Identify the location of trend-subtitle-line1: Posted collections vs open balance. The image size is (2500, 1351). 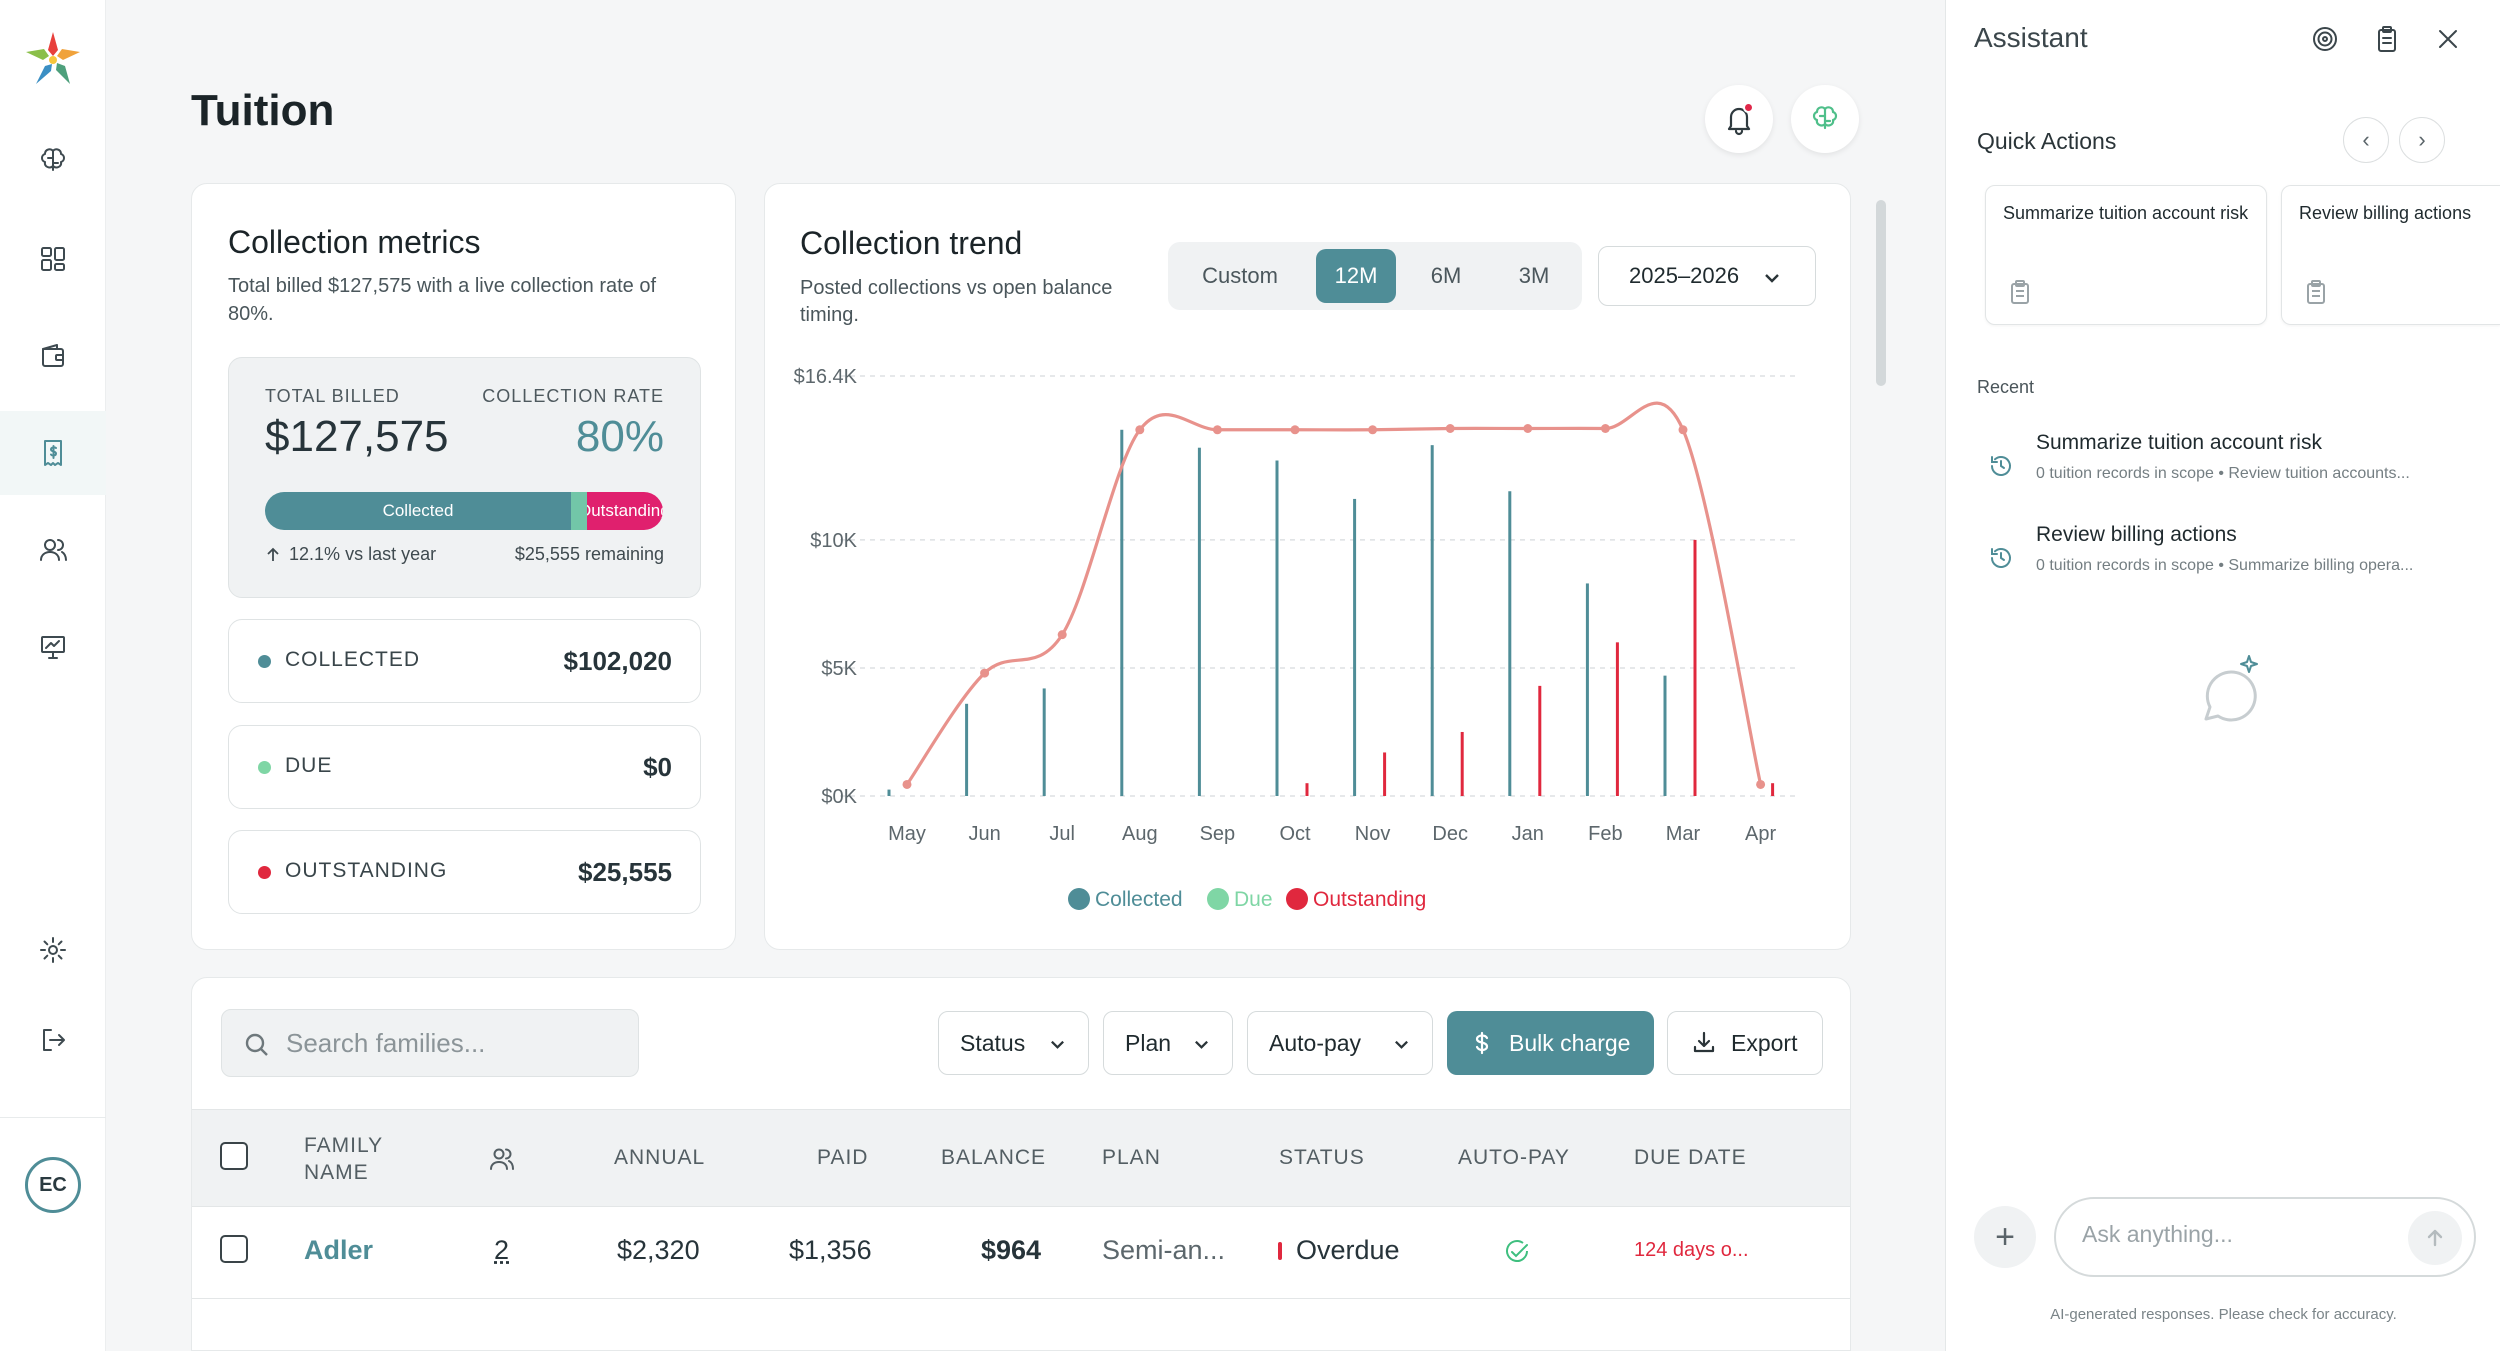
(956, 288).